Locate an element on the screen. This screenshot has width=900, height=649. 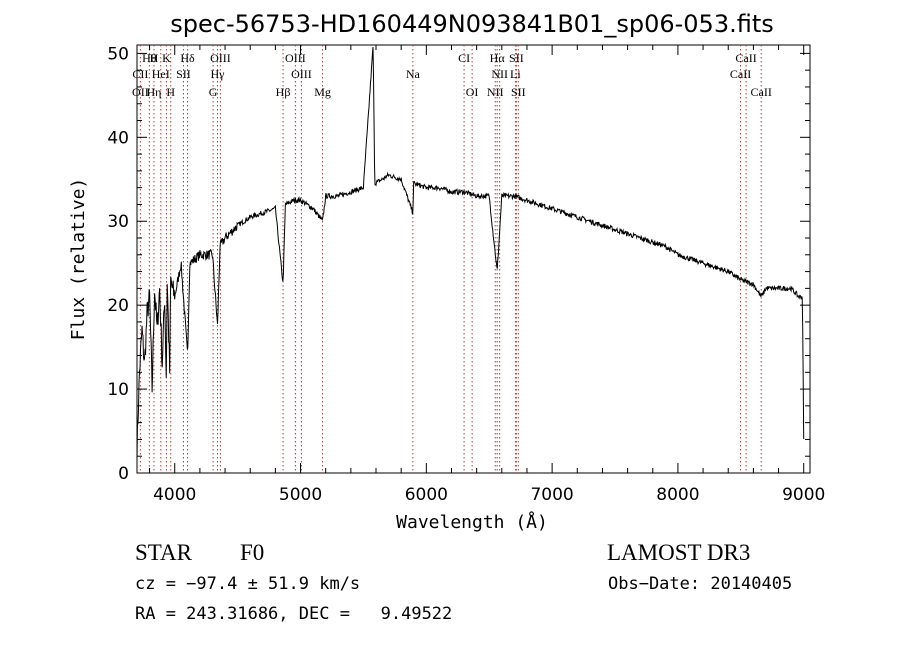
y-tick-label-1: 10 is located at coordinates (118, 390).